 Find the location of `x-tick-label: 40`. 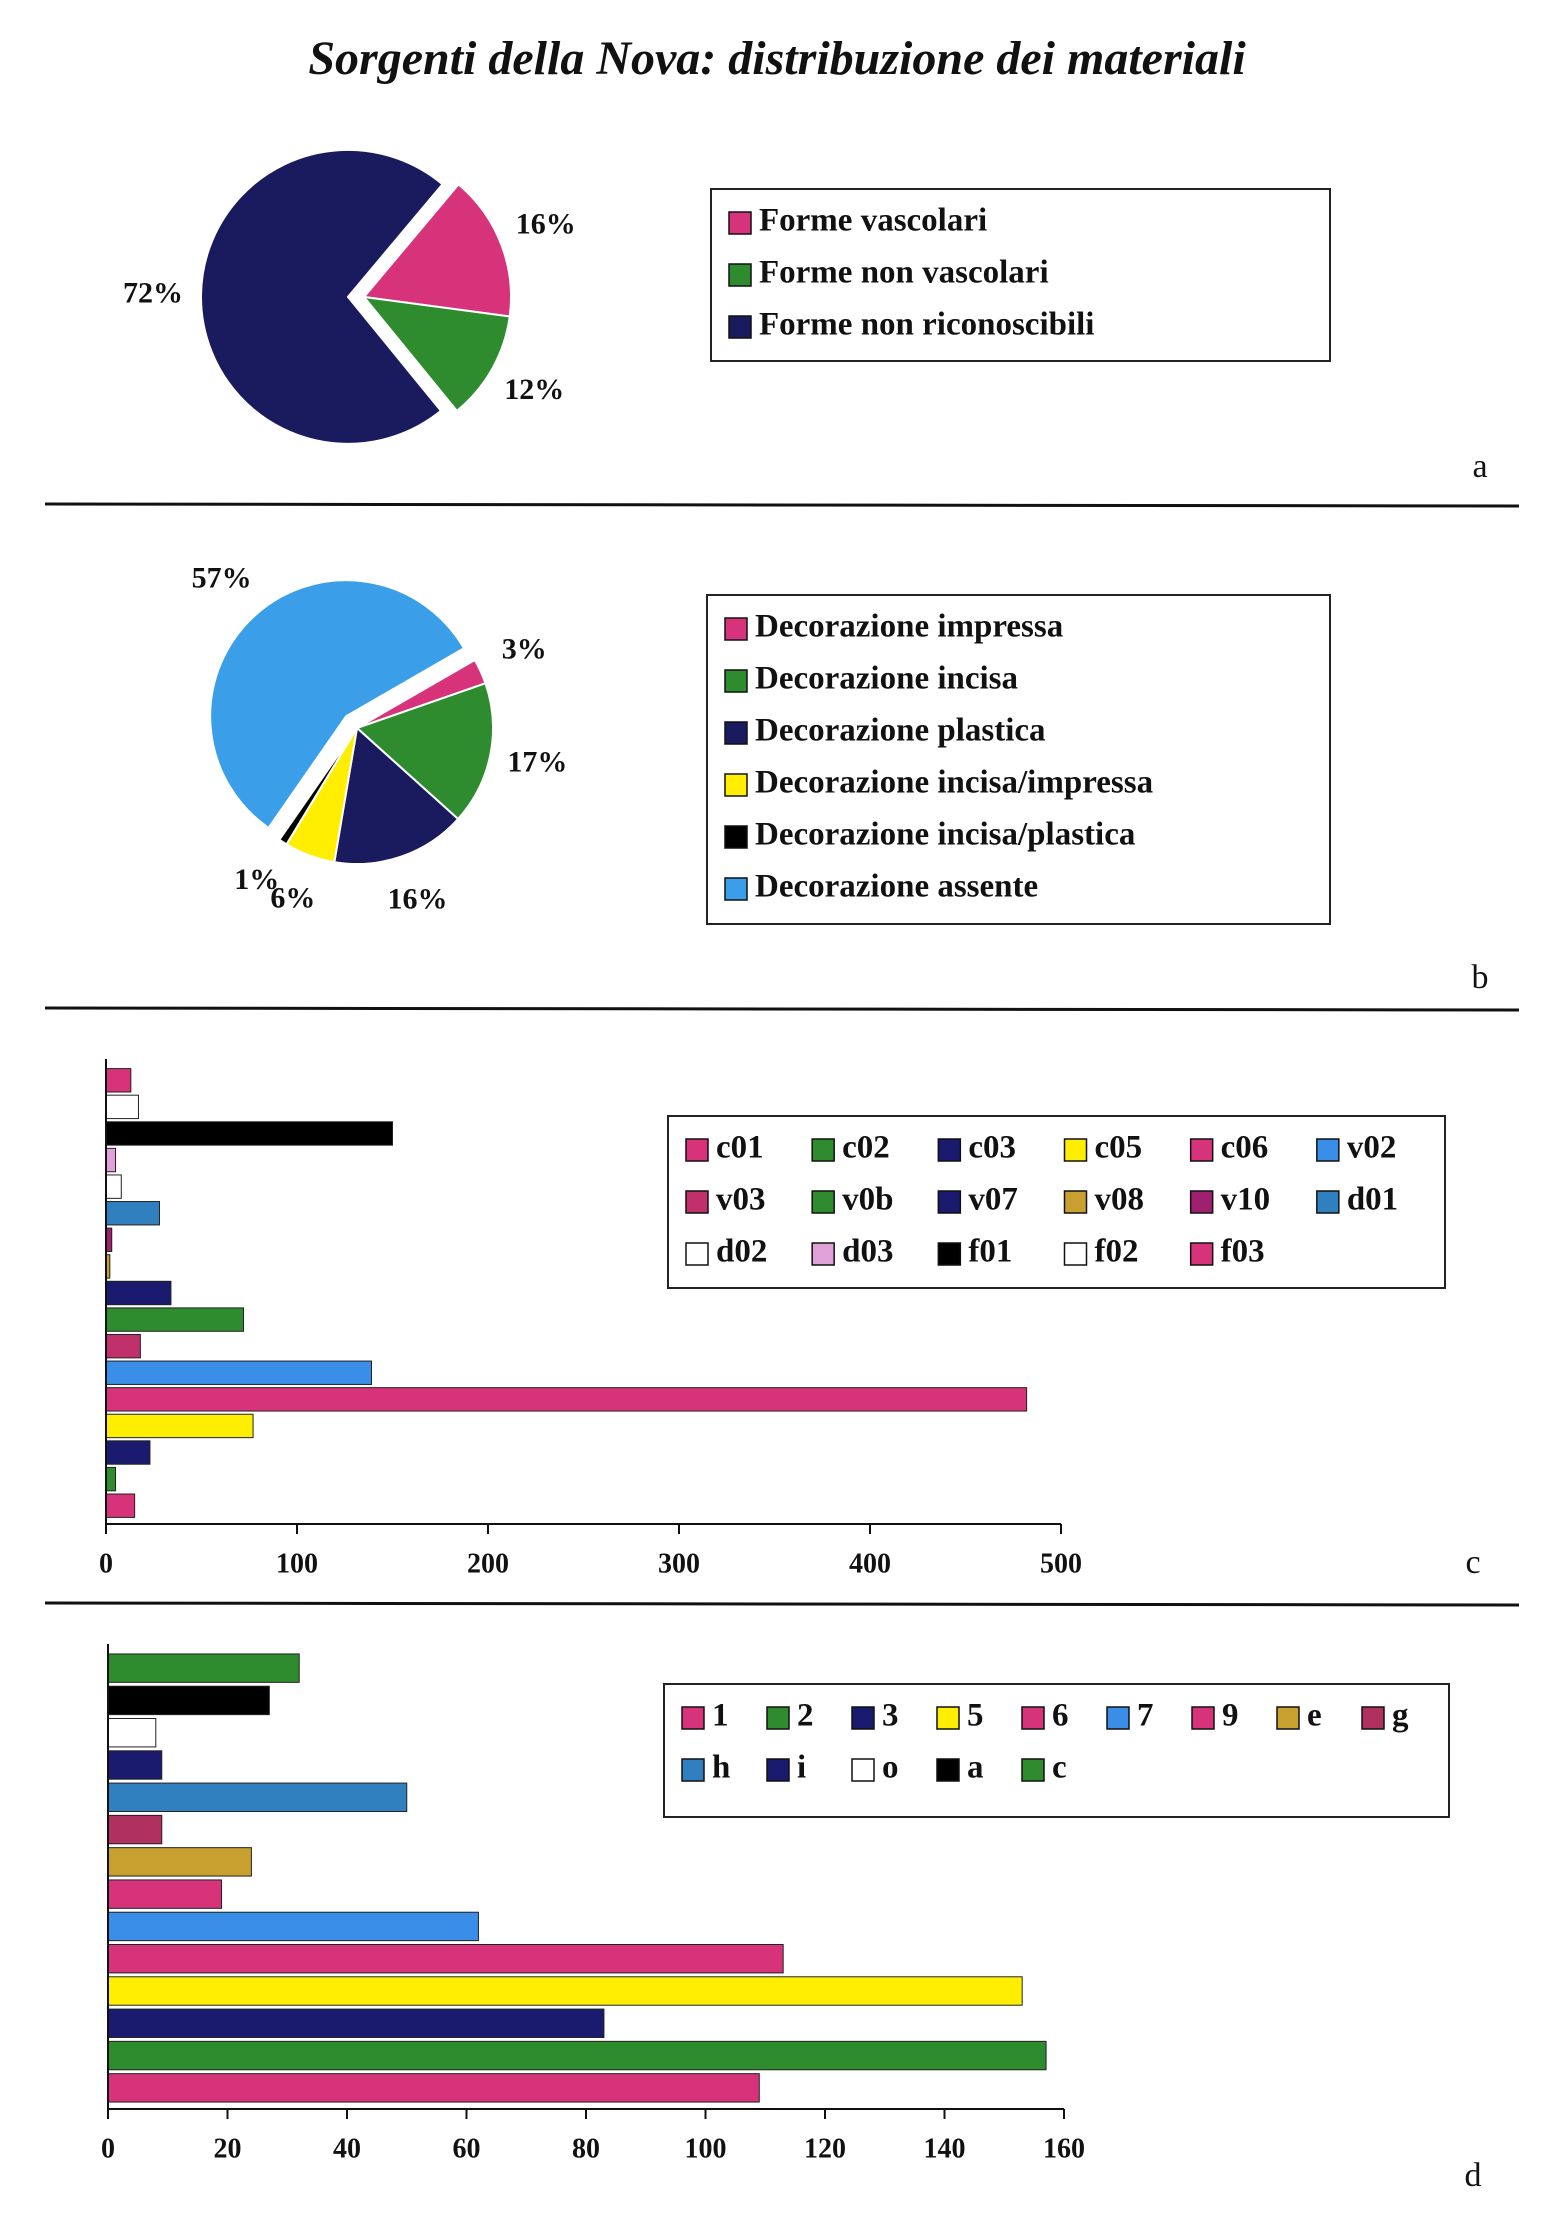

x-tick-label: 40 is located at coordinates (347, 2148).